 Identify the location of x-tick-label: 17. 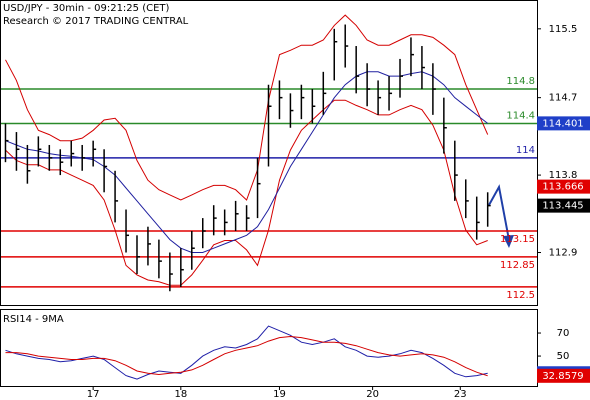
(93, 394).